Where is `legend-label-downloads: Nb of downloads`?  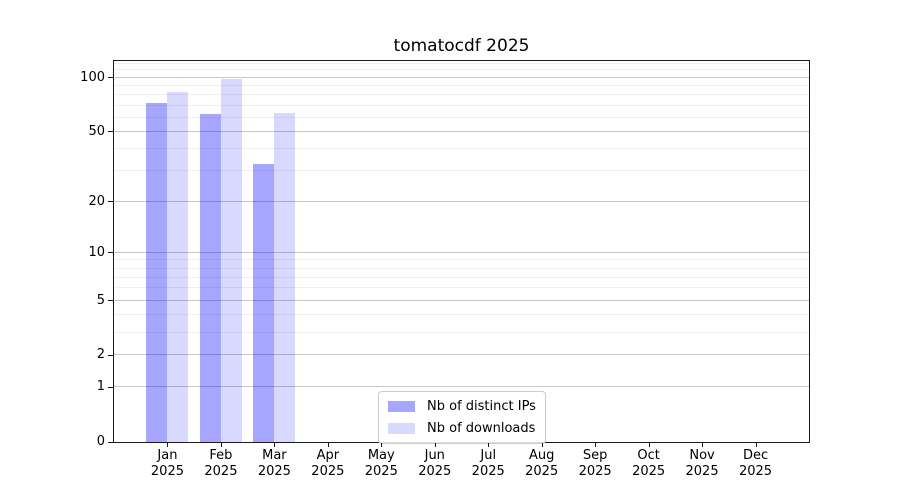
legend-label-downloads: Nb of downloads is located at coordinates (481, 428).